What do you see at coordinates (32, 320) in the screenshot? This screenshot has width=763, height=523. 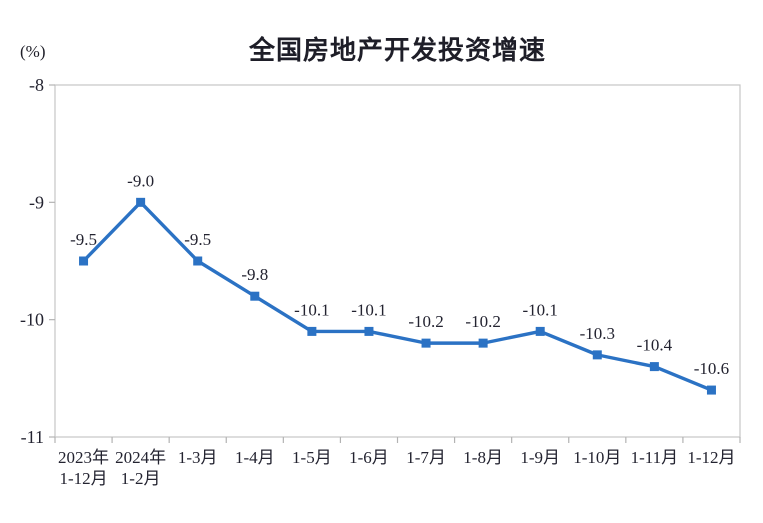 I see `y-tick-label: -10` at bounding box center [32, 320].